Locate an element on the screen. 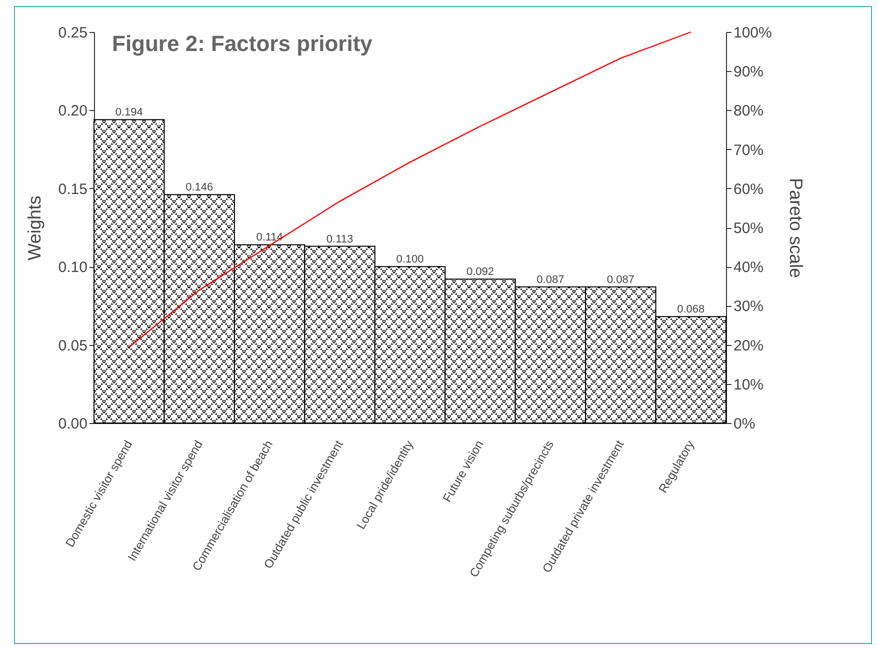 Image resolution: width=878 pixels, height=648 pixels. y2-axis-title: Pareto scale is located at coordinates (796, 228).